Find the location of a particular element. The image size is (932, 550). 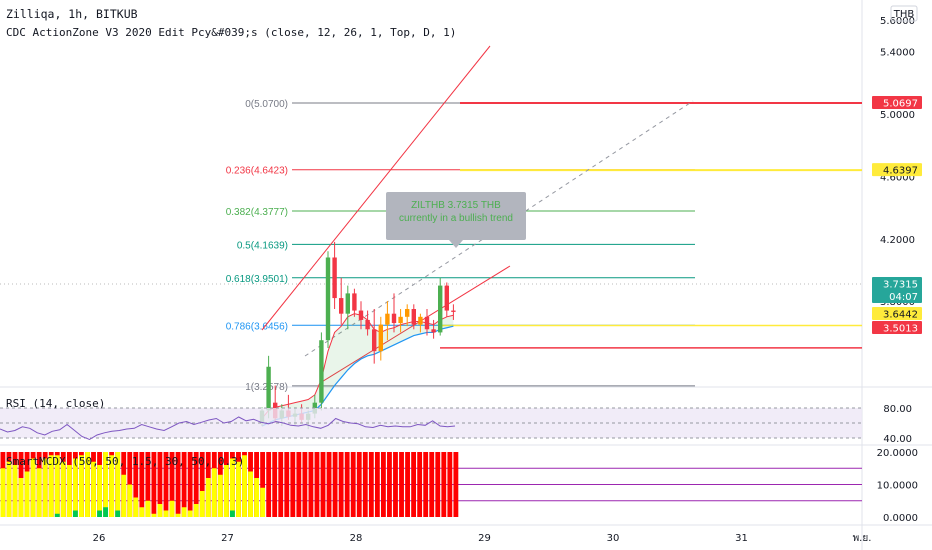

price-tag: 3.5013 is located at coordinates (897, 328).